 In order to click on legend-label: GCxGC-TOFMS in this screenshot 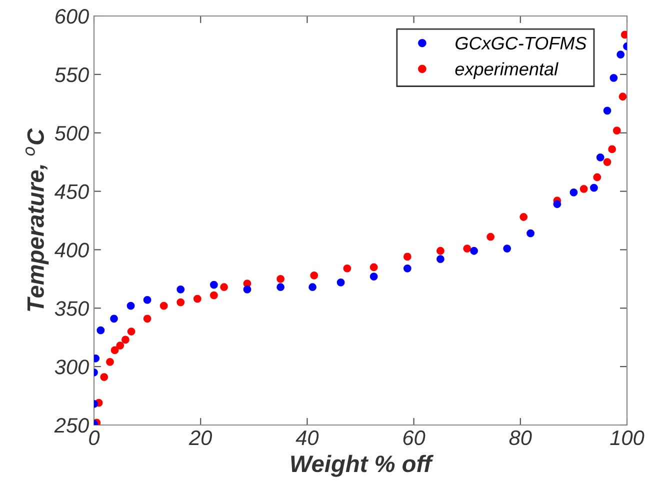, I will do `click(521, 43)`.